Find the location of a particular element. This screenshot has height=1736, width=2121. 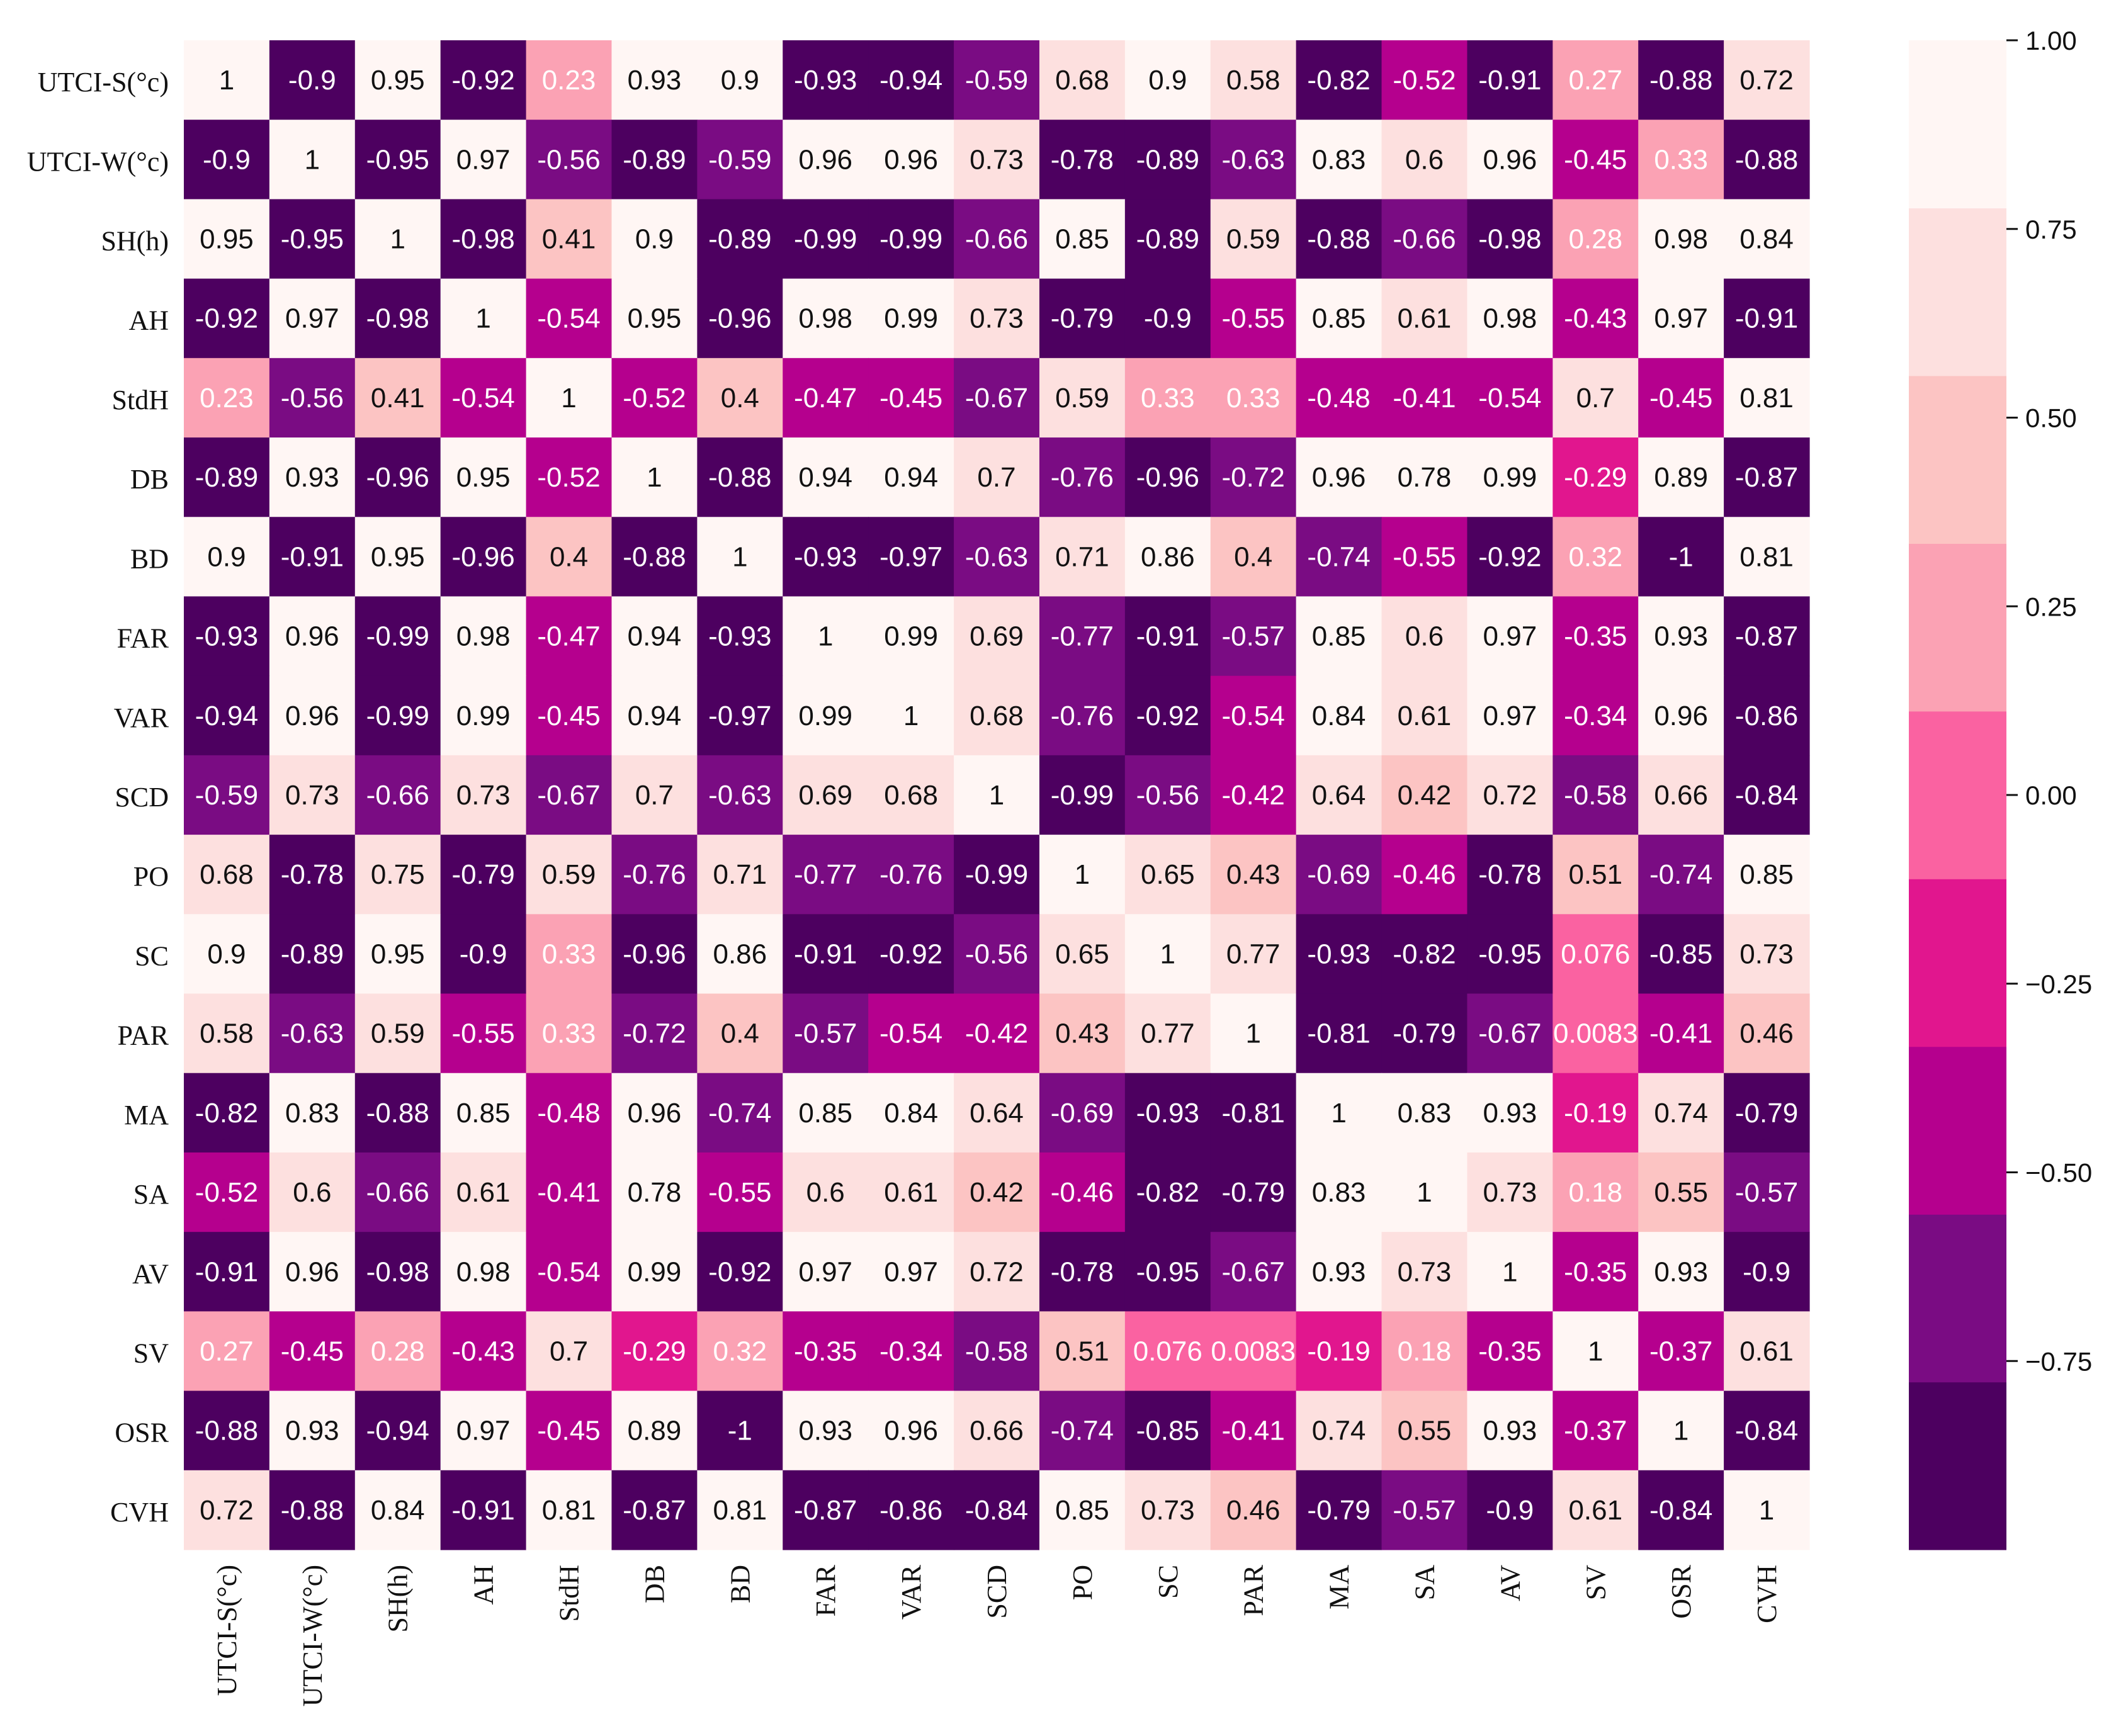

cell-value-label: -0.57 is located at coordinates (1425, 1510).